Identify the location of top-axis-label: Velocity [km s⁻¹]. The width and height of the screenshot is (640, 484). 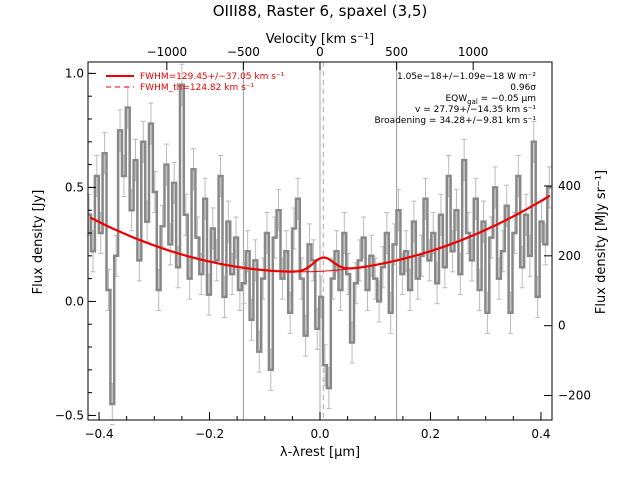
(320, 39).